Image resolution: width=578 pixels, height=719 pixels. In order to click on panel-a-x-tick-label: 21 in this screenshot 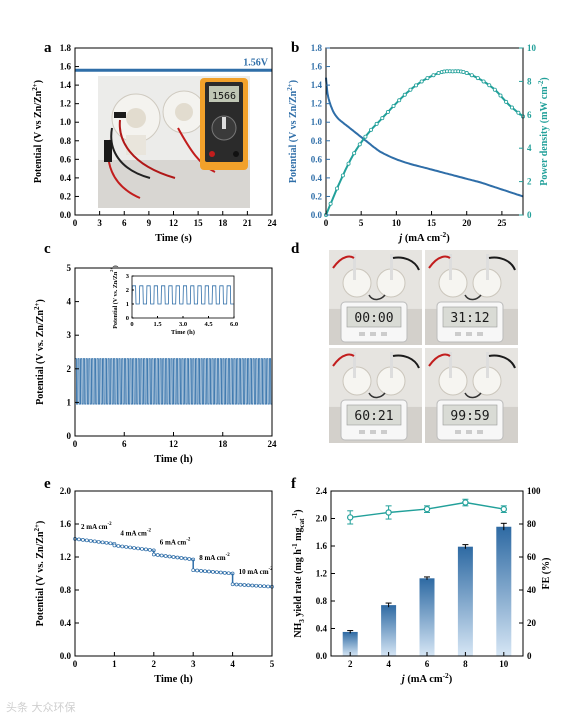, I will do `click(248, 223)`.